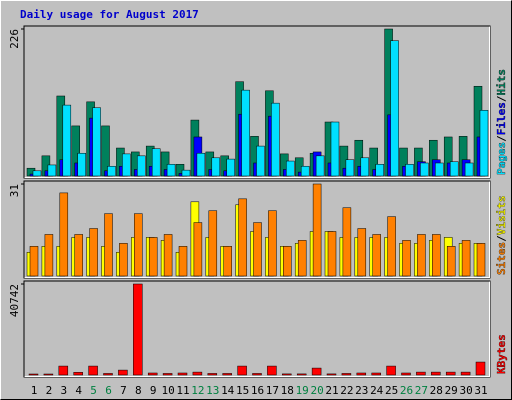 This screenshot has width=512, height=400. What do you see at coordinates (14, 190) in the screenshot?
I see `y-tick-label: 31` at bounding box center [14, 190].